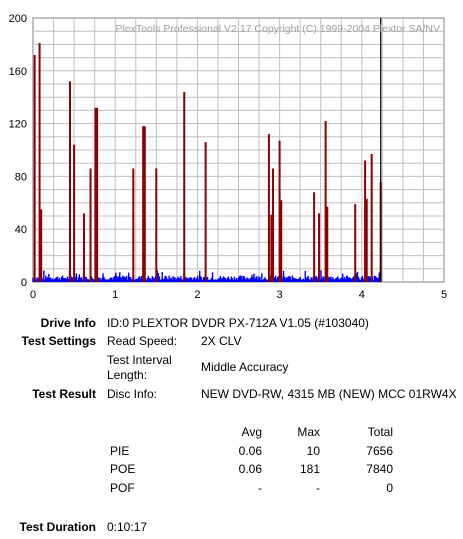 The height and width of the screenshot is (539, 463). What do you see at coordinates (139, 360) in the screenshot?
I see `interval-label-line1: Test Interval` at bounding box center [139, 360].